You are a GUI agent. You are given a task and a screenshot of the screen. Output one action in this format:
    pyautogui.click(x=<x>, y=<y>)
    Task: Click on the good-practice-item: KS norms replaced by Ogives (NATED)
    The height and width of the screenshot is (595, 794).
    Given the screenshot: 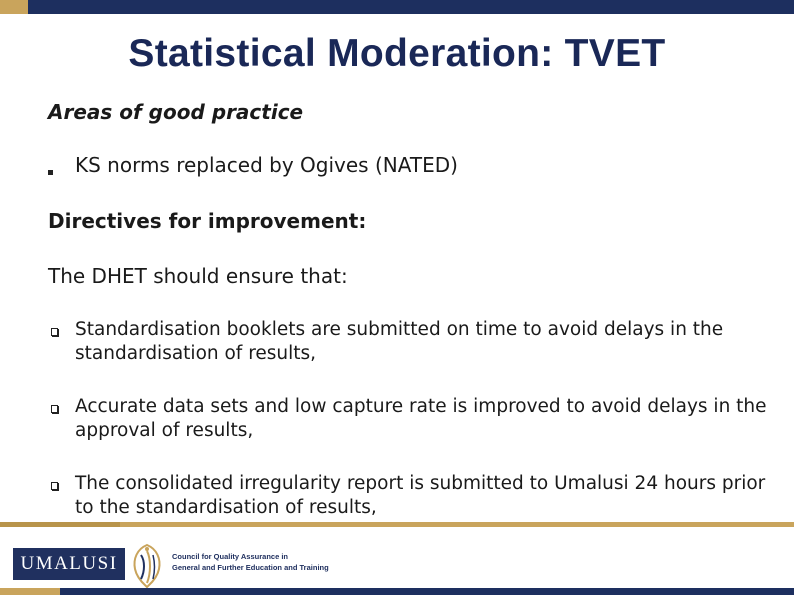 What is the action you would take?
    pyautogui.click(x=266, y=165)
    